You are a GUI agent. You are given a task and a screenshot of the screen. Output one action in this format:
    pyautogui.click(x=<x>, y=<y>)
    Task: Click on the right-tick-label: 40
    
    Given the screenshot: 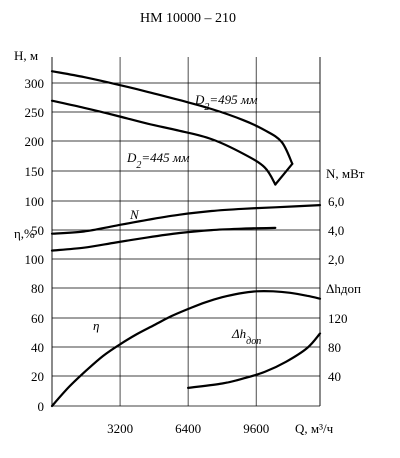 What is the action you would take?
    pyautogui.click(x=334, y=376)
    